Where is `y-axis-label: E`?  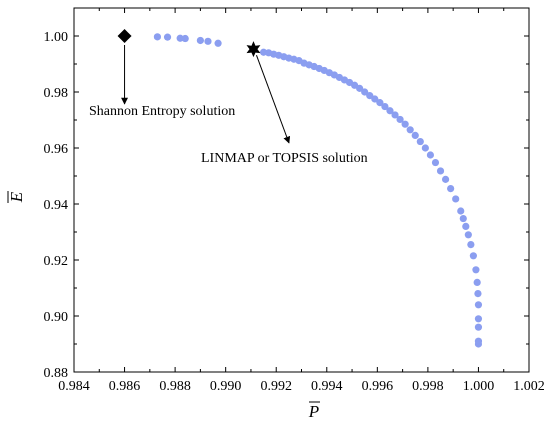
y-axis-label: E is located at coordinates (16, 197).